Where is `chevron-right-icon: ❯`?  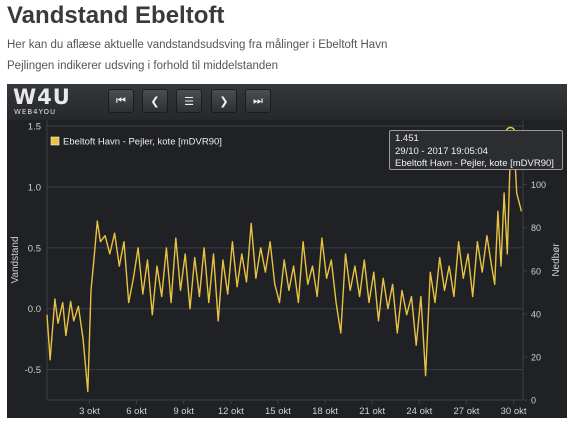 chevron-right-icon: ❯ is located at coordinates (224, 101).